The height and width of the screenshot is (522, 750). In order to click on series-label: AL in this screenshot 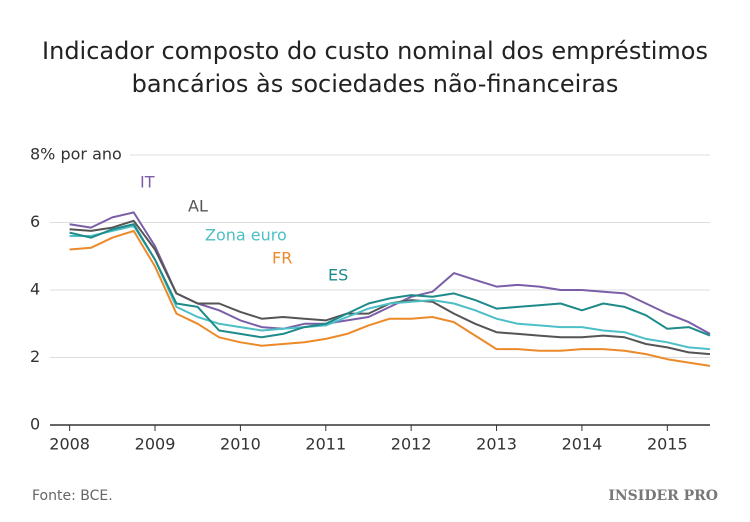, I will do `click(198, 206)`.